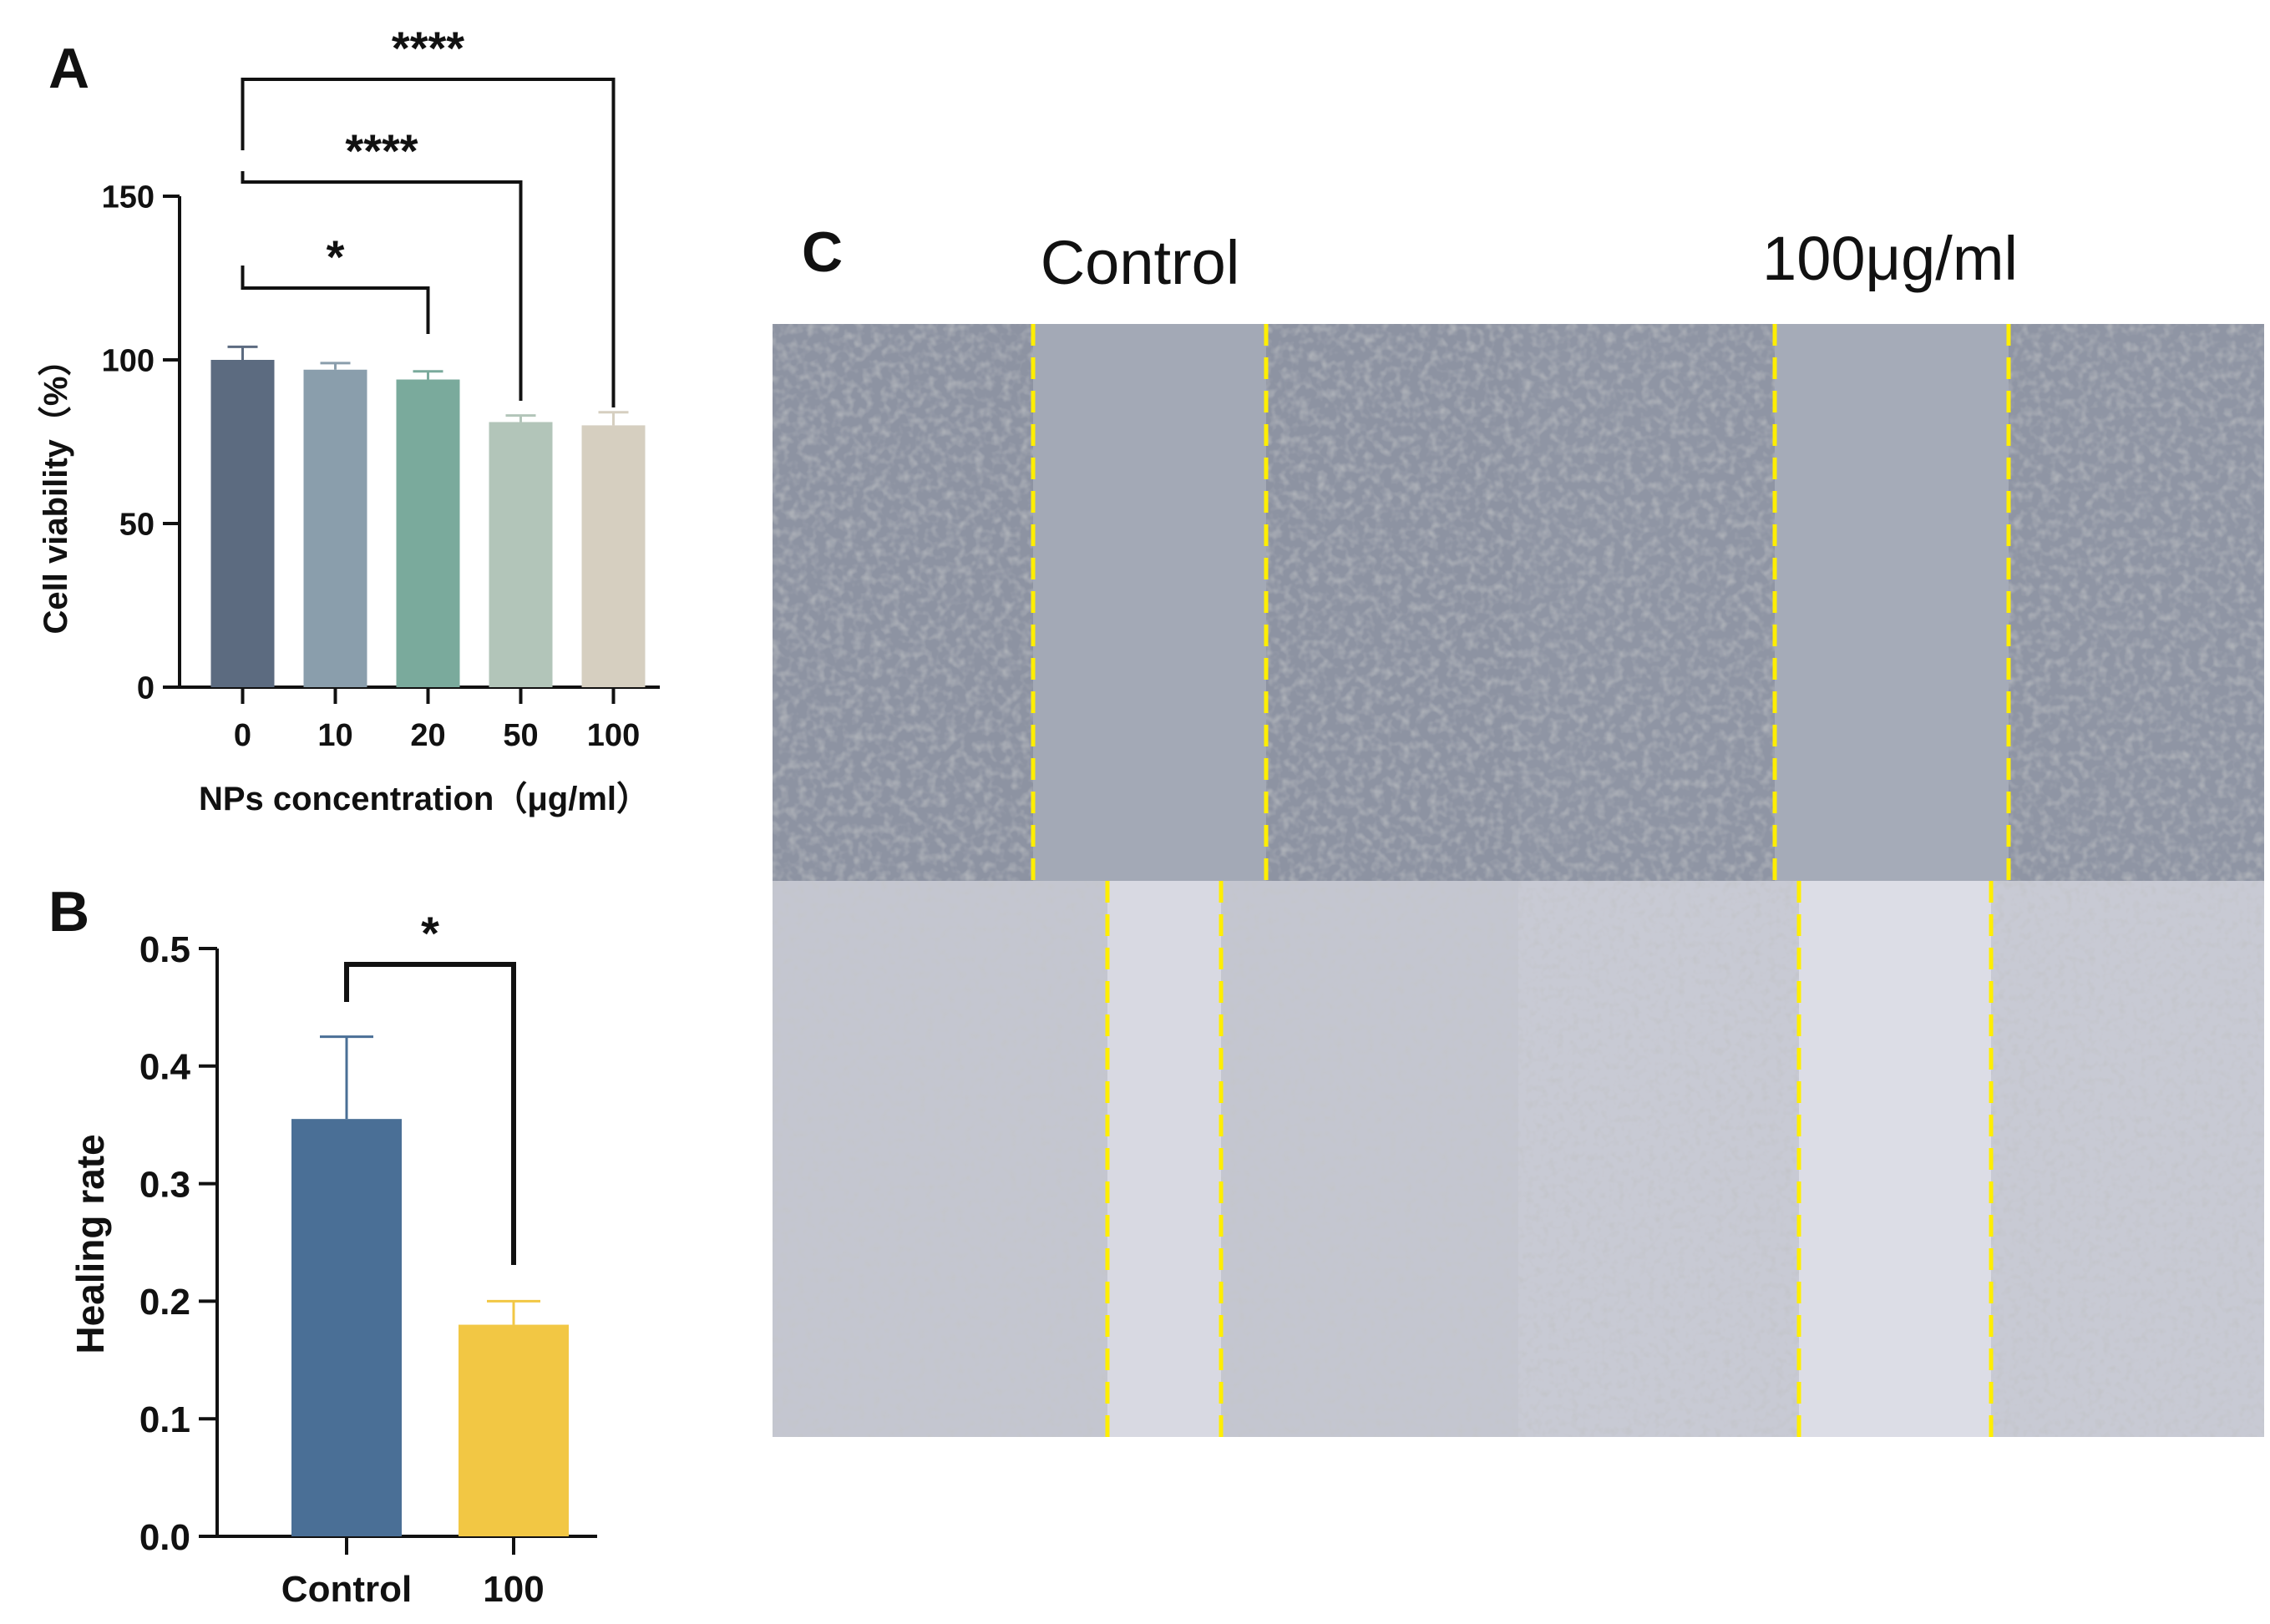 The width and height of the screenshot is (2270, 1624). I want to click on micrograph-100-top-gap, so click(1892, 602).